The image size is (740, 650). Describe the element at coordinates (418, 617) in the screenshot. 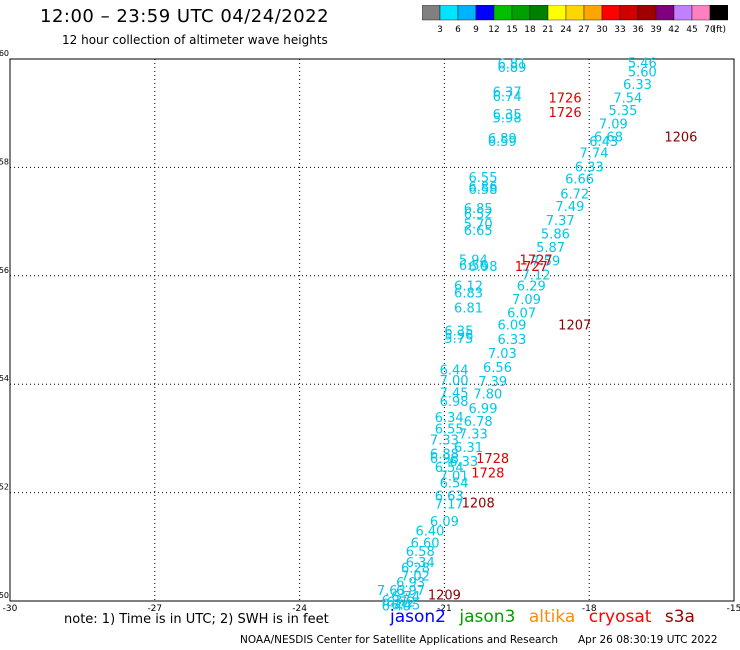

I see `legend-jason2: jason2` at that location.